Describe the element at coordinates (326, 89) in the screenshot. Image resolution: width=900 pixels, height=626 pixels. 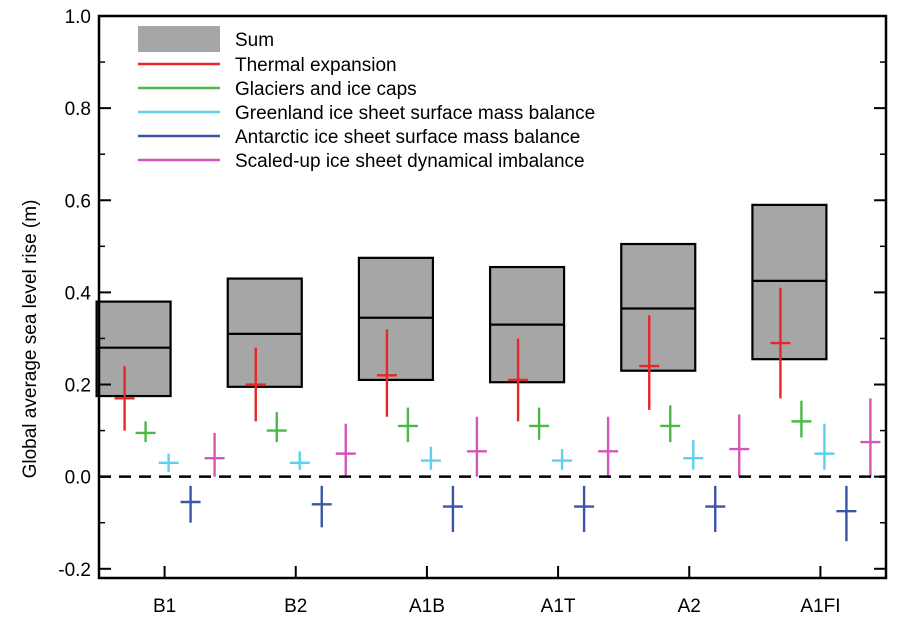
I see `legend-label-1: Glaciers and ice caps` at that location.